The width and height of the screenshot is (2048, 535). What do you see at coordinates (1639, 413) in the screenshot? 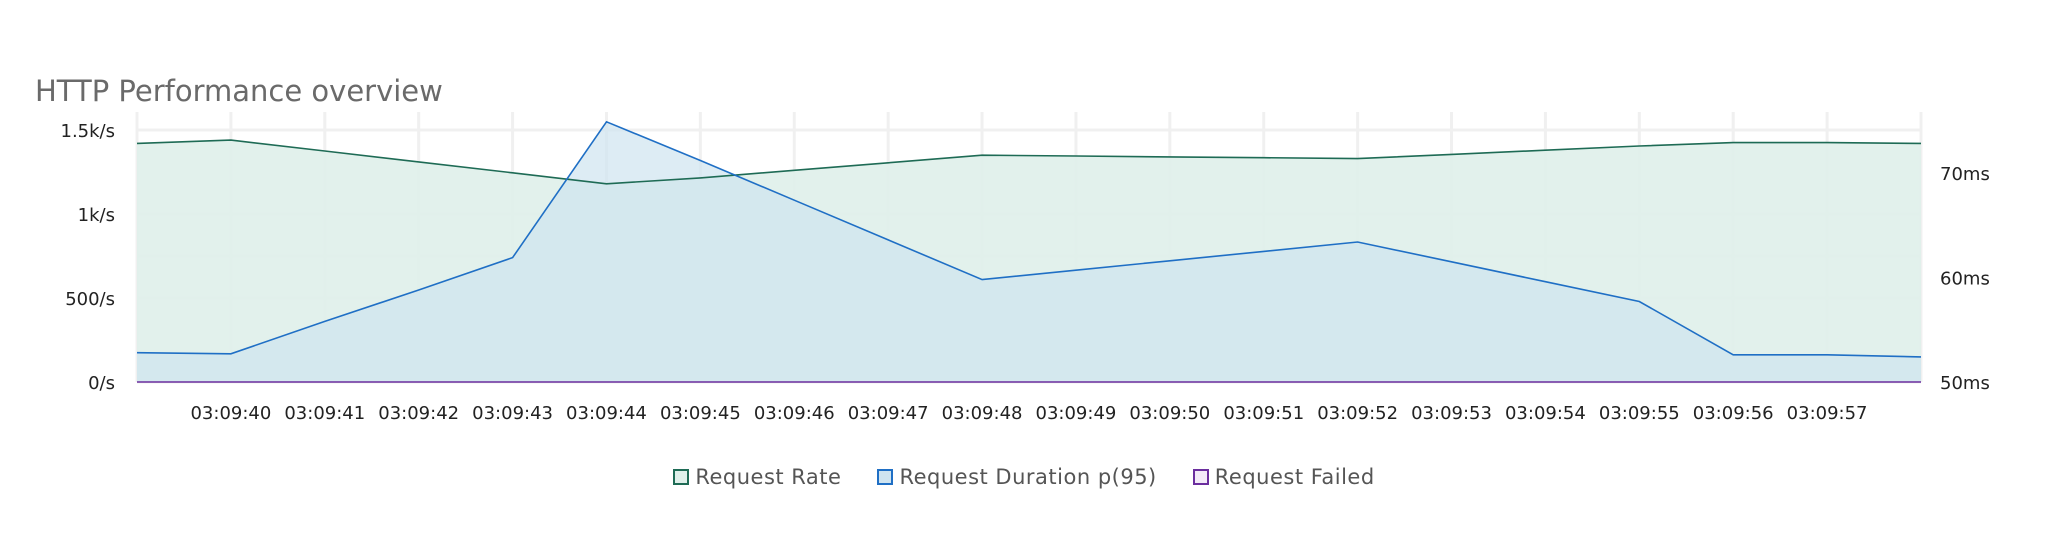
I see `x-tick-label: 03:09:55` at bounding box center [1639, 413].